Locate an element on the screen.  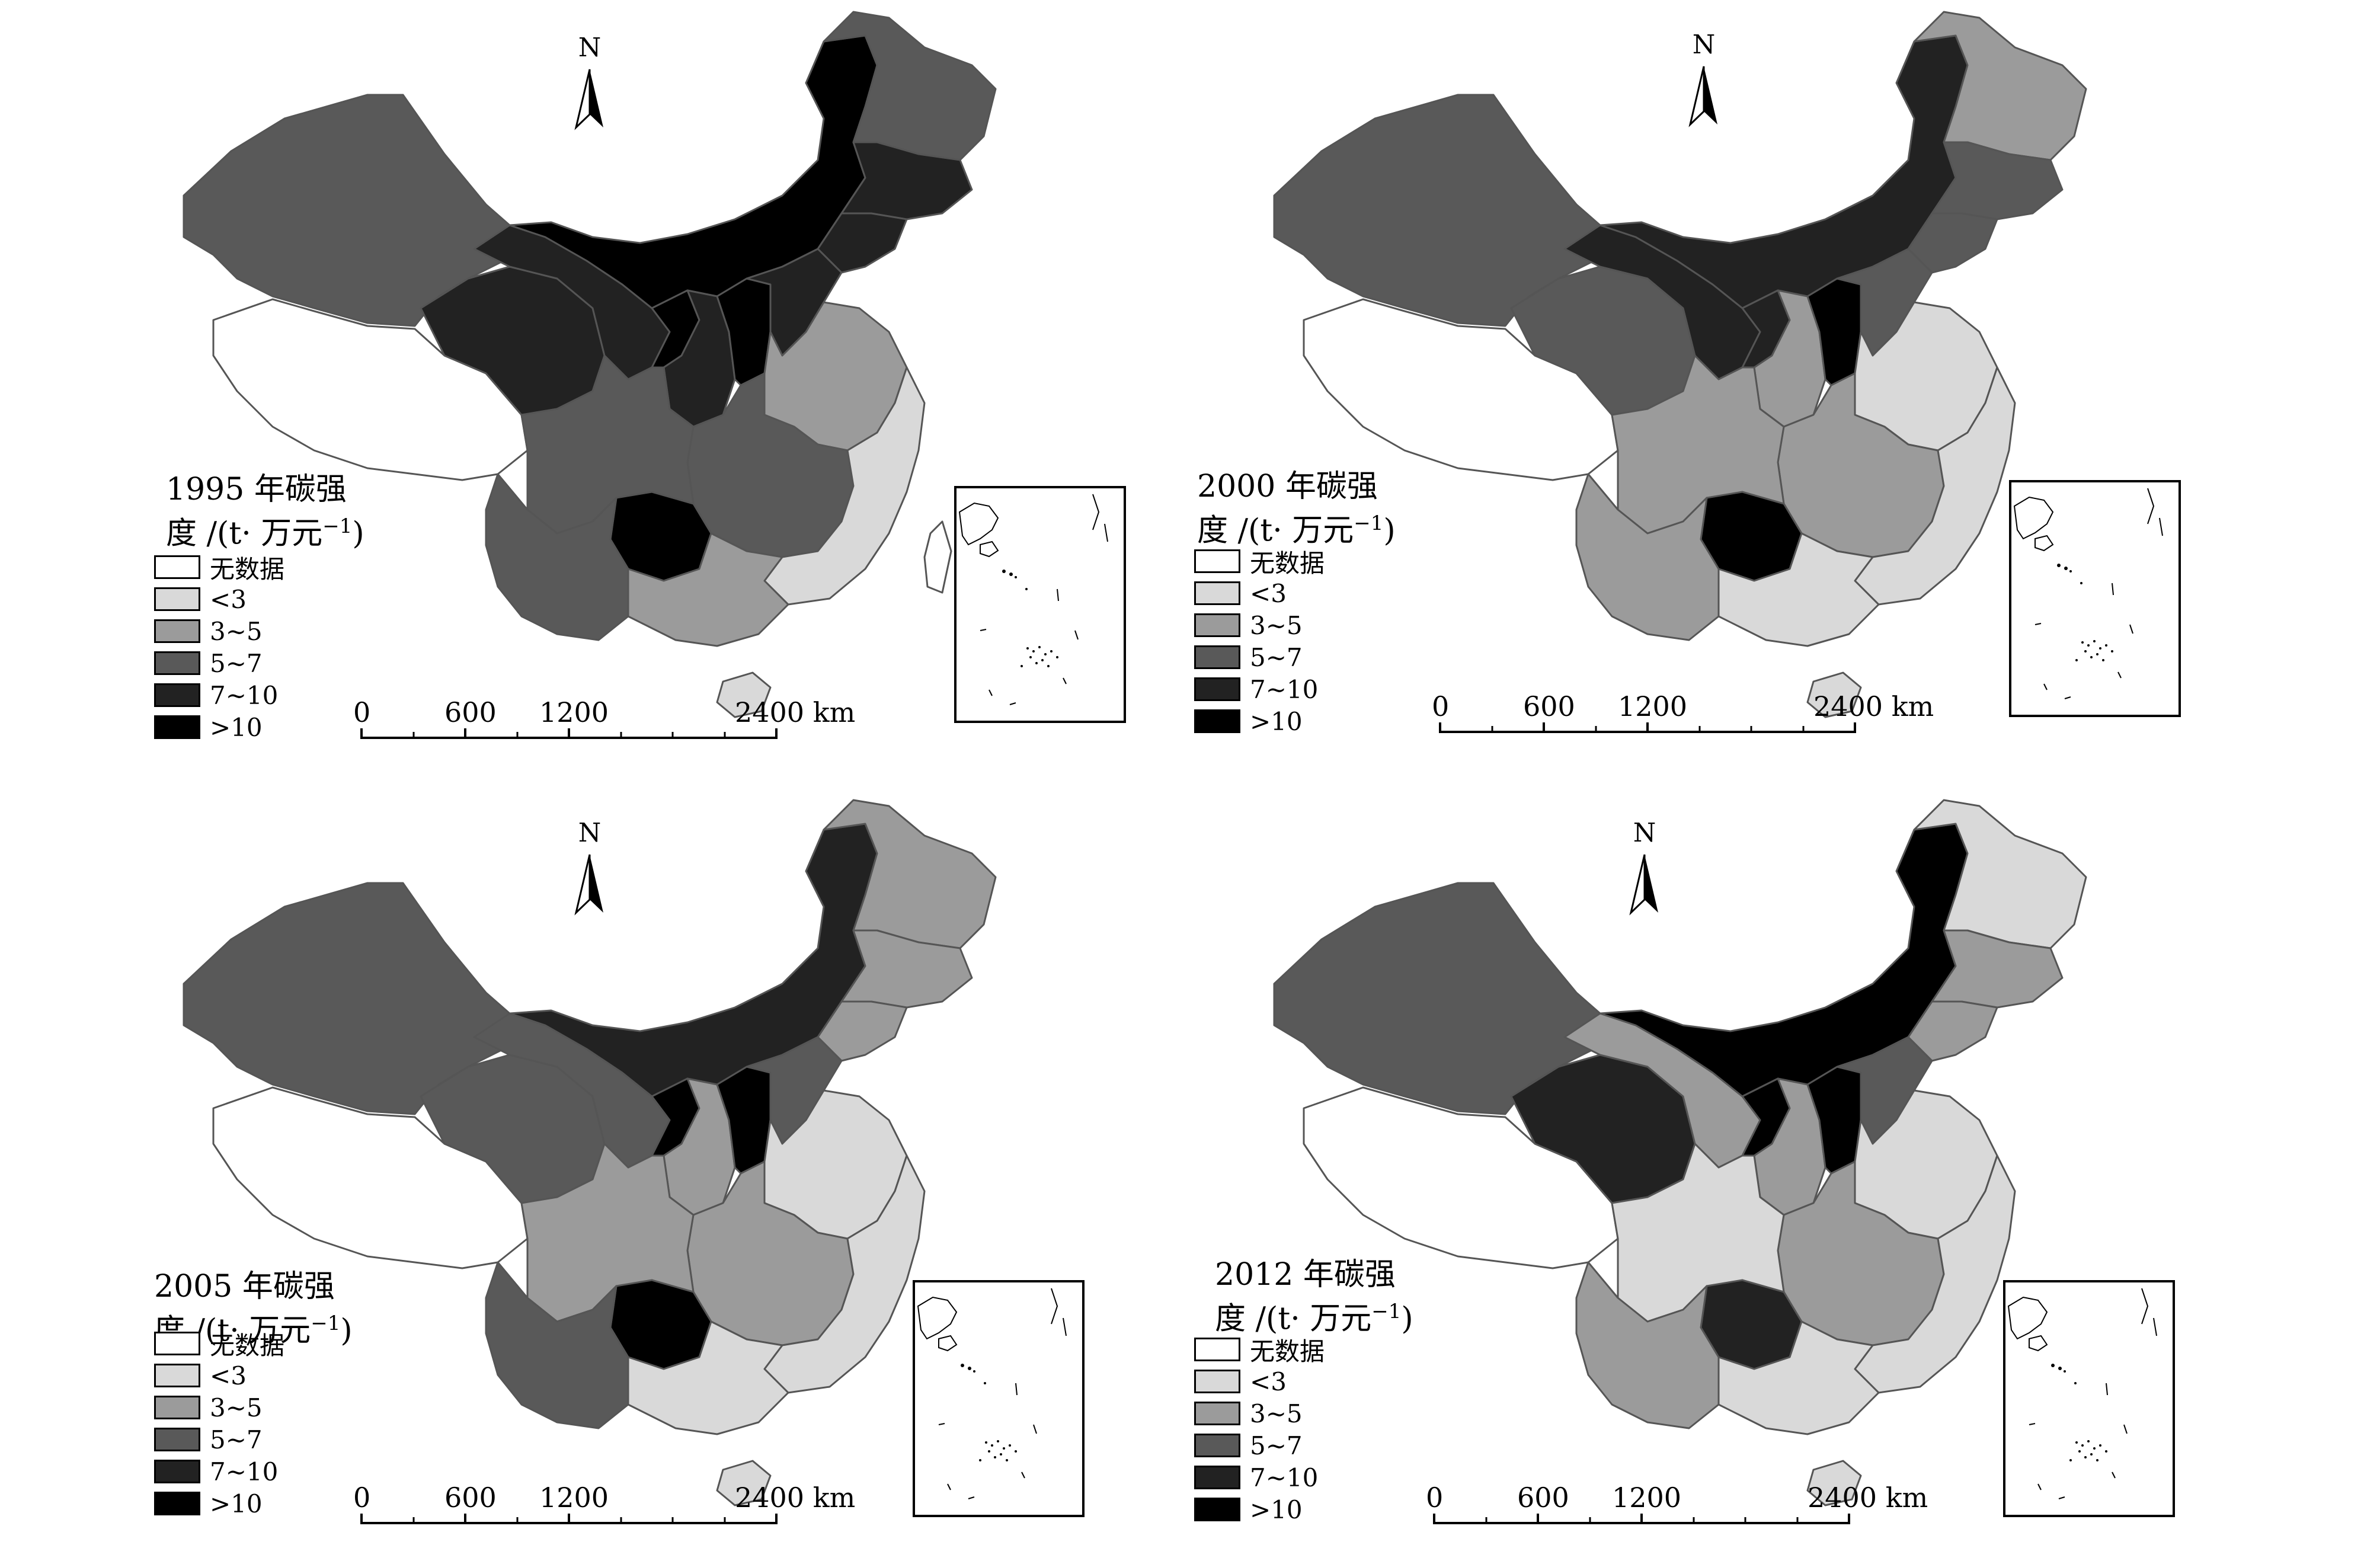
scale-label-2400: 2400 km is located at coordinates (795, 1498).